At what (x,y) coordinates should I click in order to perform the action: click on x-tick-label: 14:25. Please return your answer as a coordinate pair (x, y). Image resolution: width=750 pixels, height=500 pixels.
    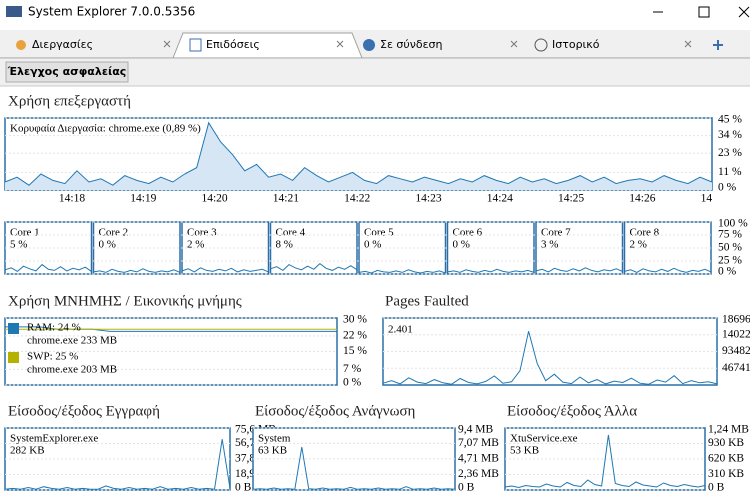
    Looking at the image, I should click on (571, 199).